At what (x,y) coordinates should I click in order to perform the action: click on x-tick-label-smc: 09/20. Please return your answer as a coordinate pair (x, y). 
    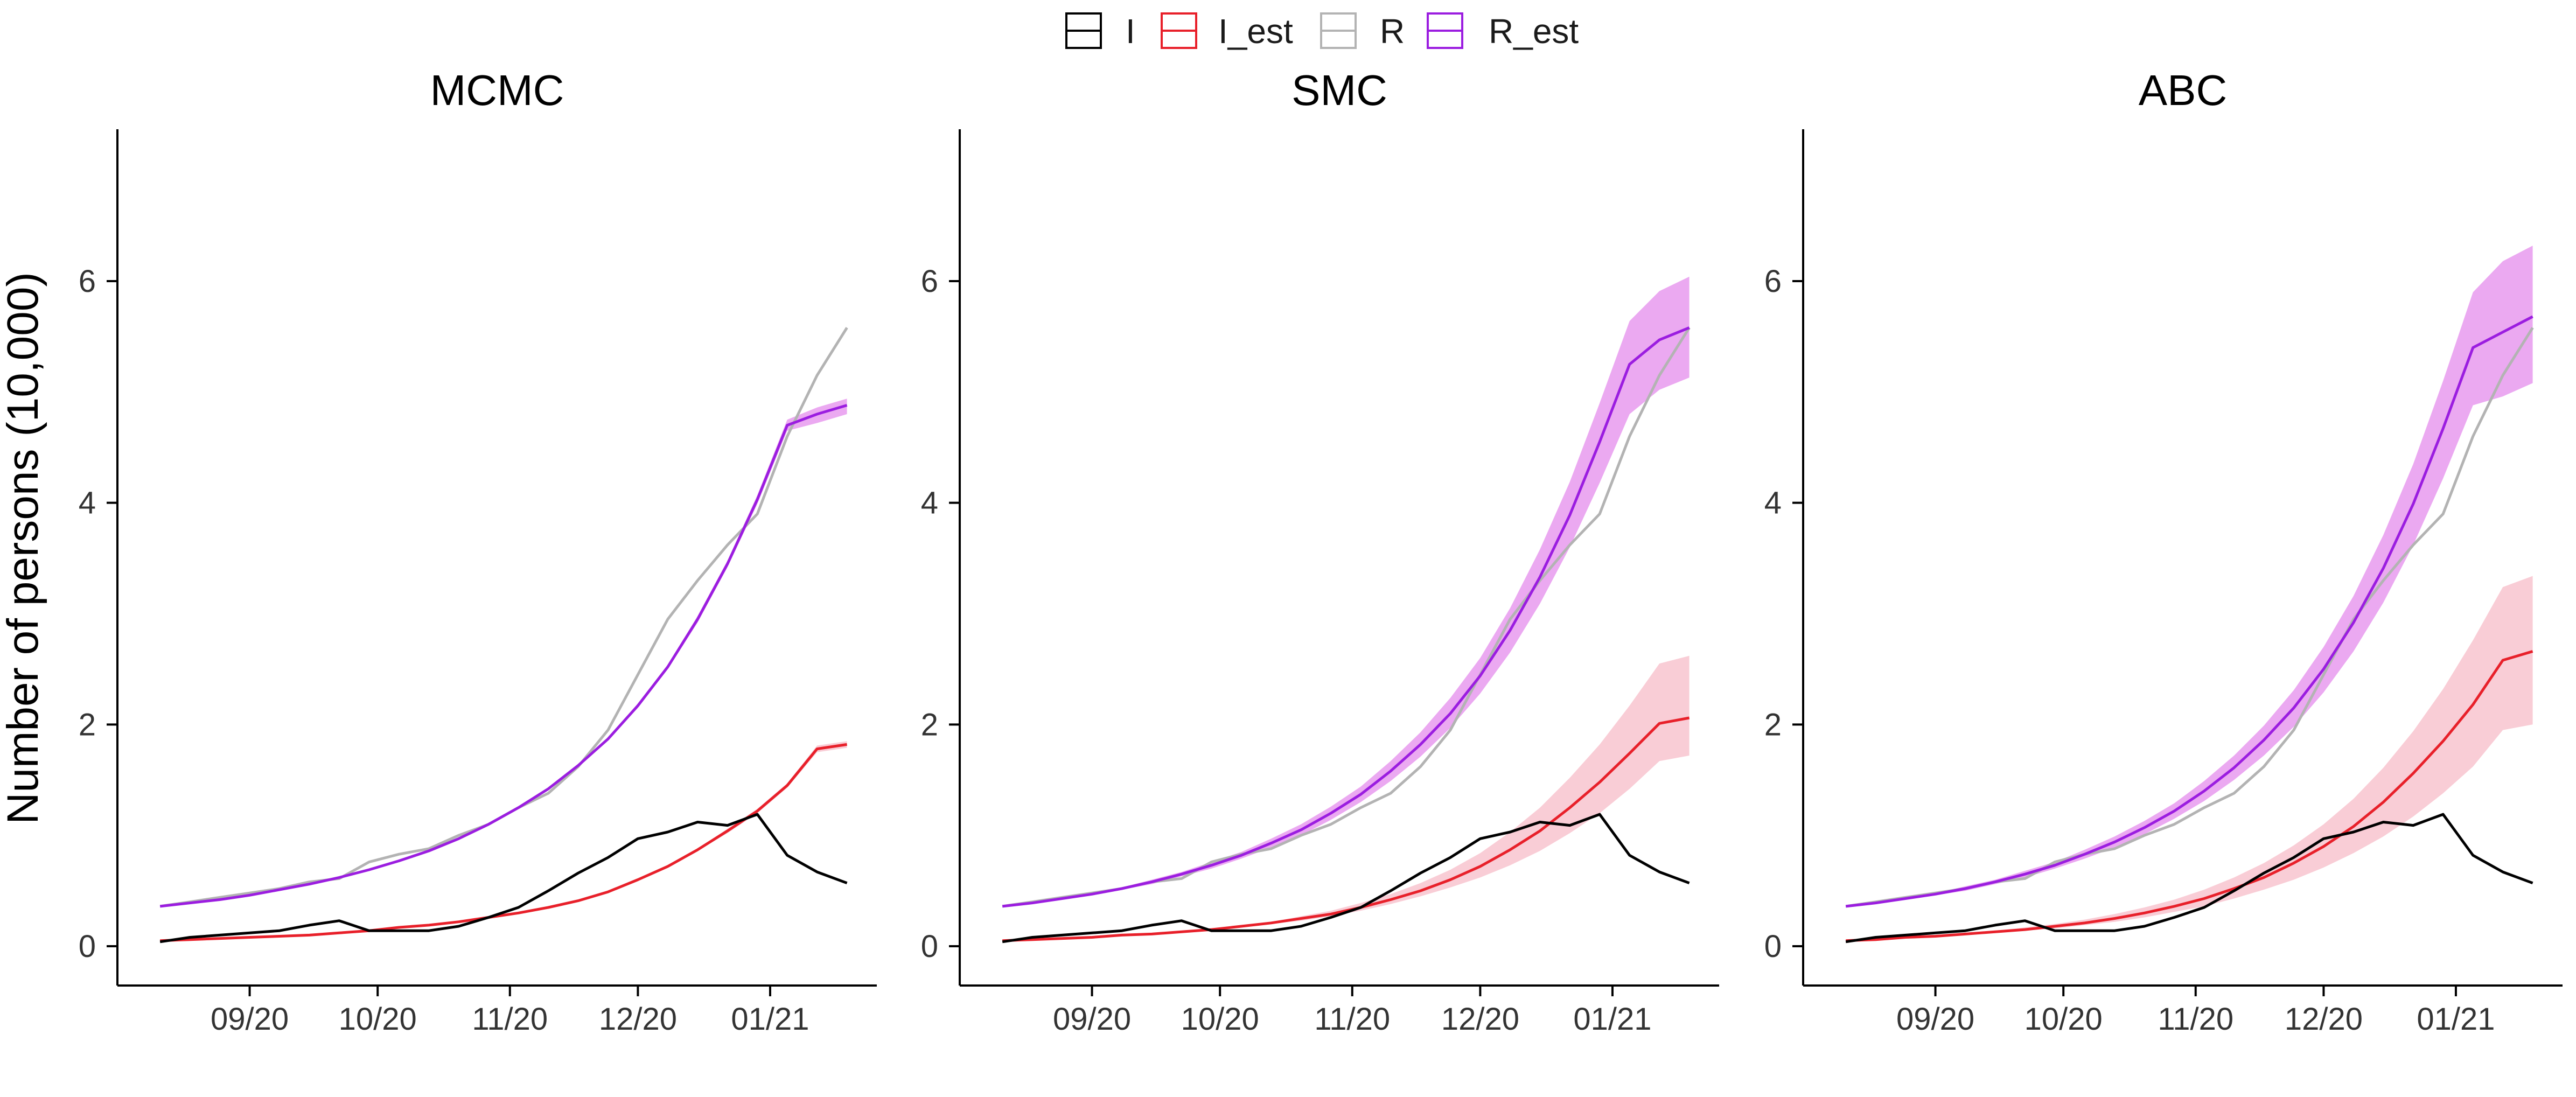
    Looking at the image, I should click on (1092, 1019).